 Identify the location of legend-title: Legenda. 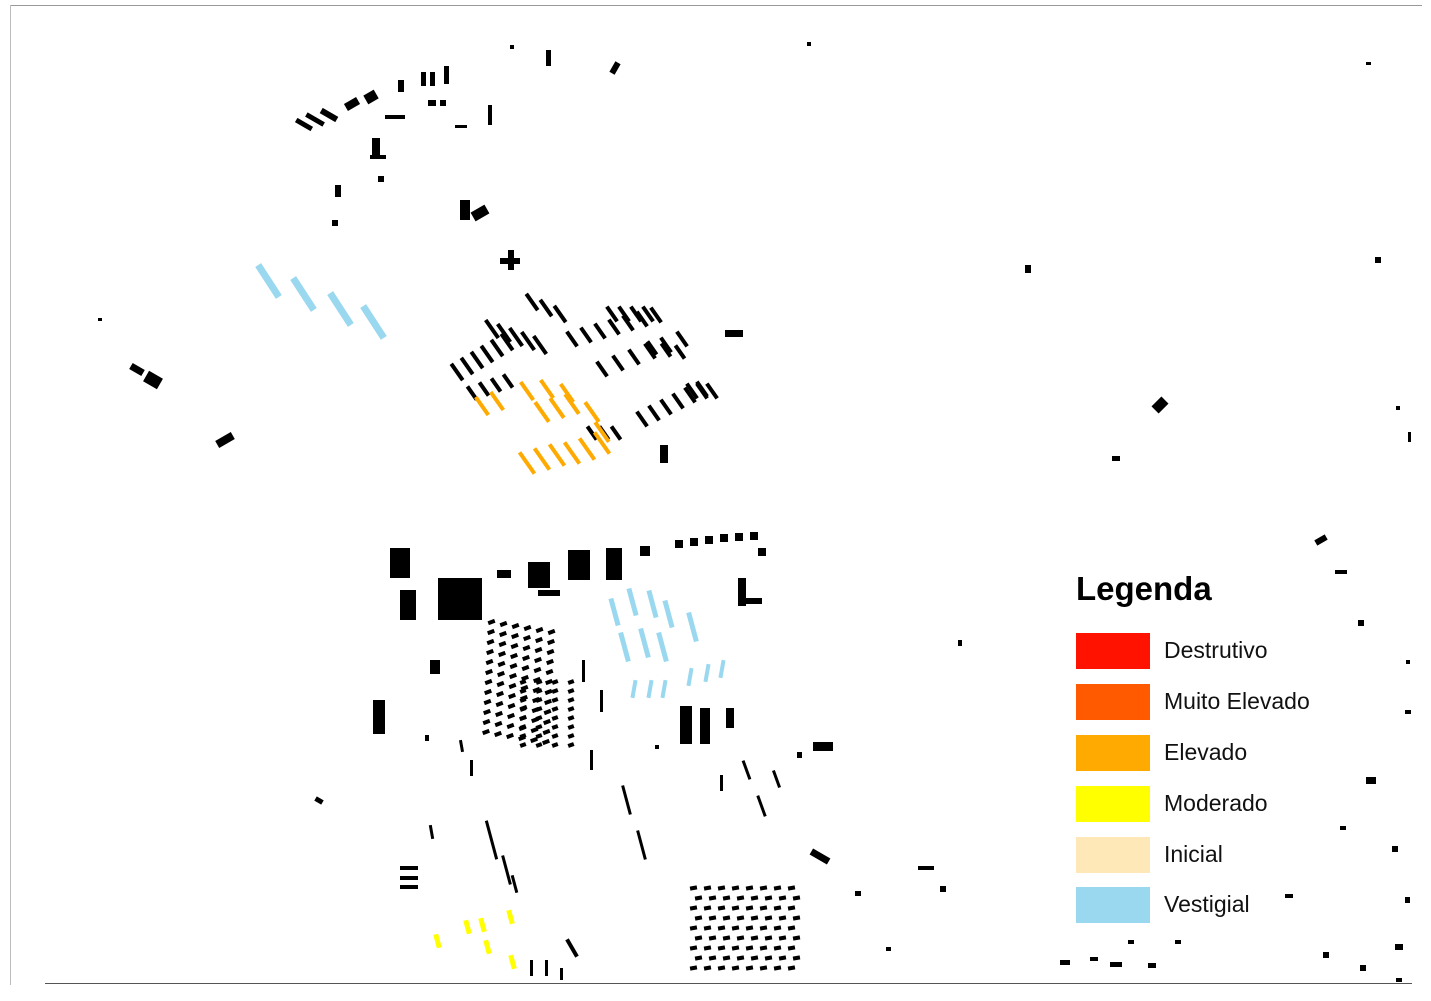
(1144, 588).